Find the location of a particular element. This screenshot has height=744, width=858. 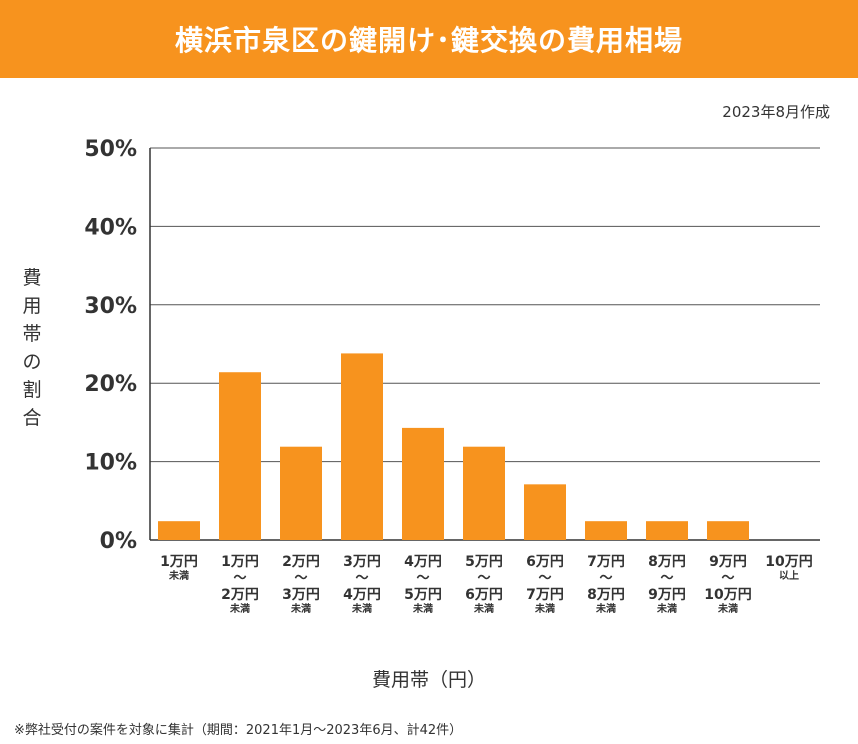

title-banner: 横浜市泉区の鍵開け･鍵交換の費用相場 is located at coordinates (429, 39).